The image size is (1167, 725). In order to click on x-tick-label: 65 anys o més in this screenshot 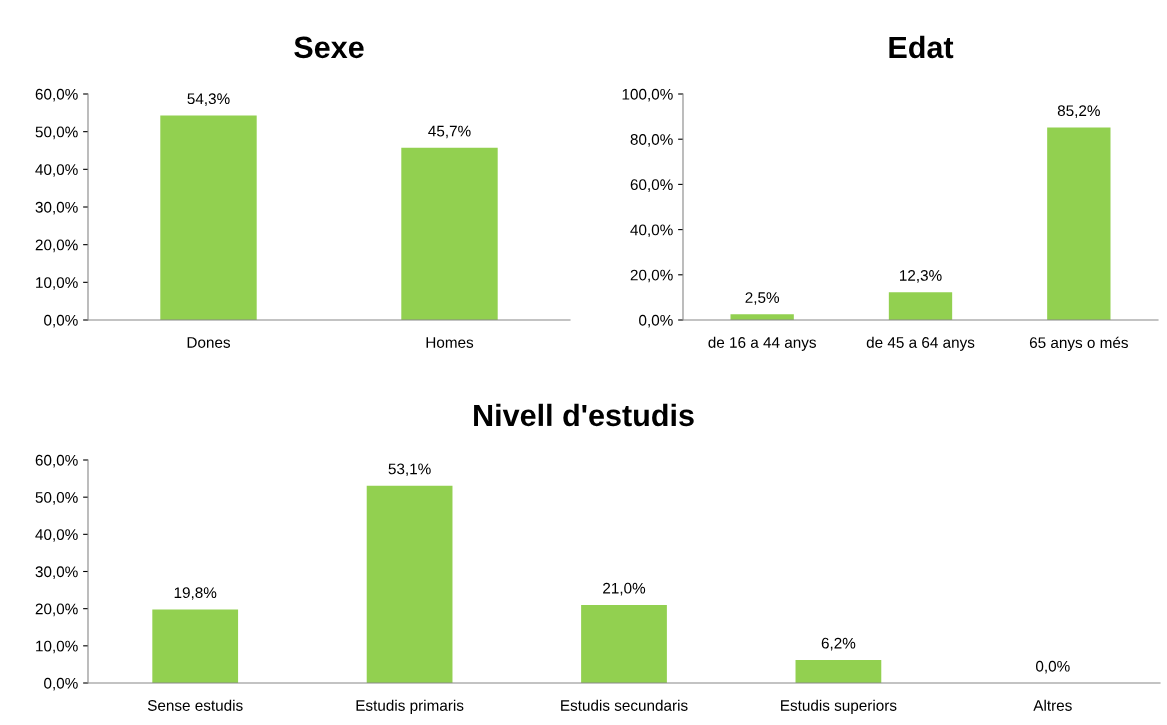, I will do `click(1078, 344)`.